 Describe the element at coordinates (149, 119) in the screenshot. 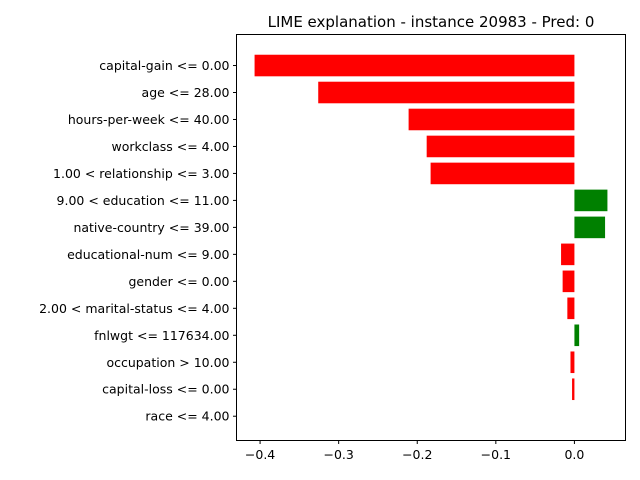

I see `y-tick-label-2: hours-per-week <= 40.00` at that location.